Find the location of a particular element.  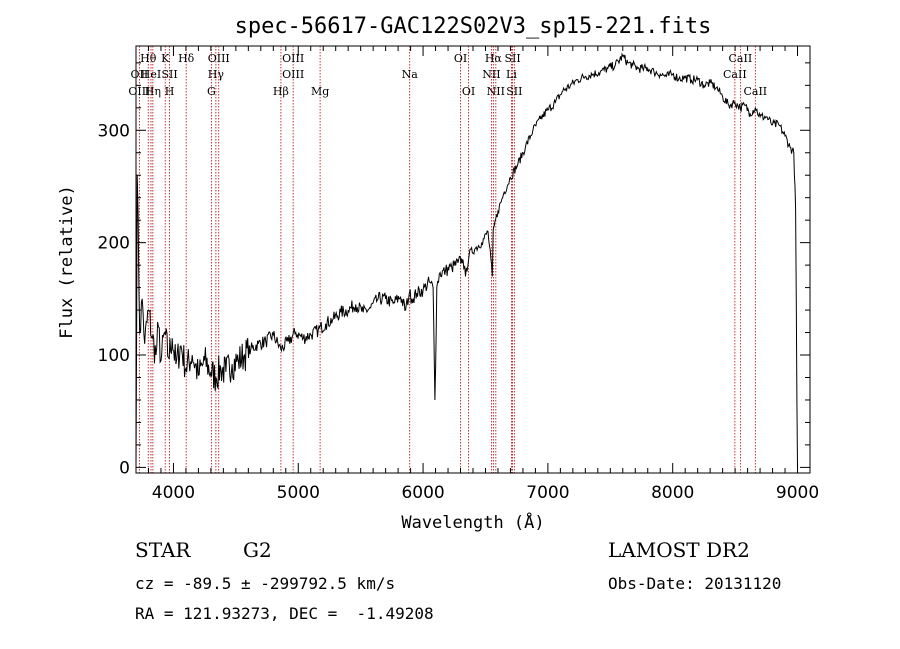

line-marker-label: K is located at coordinates (165, 58).